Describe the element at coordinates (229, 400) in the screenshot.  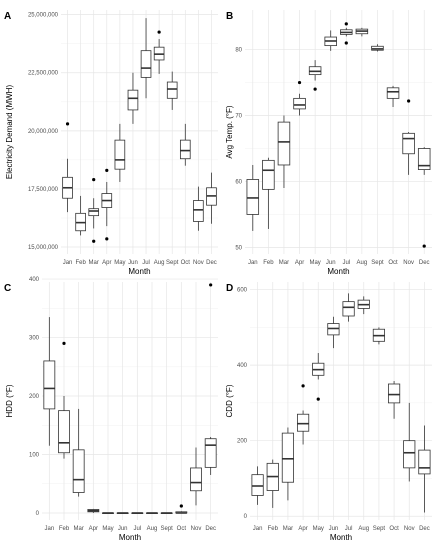
I see `y-axis-label: CDD (°F)` at that location.